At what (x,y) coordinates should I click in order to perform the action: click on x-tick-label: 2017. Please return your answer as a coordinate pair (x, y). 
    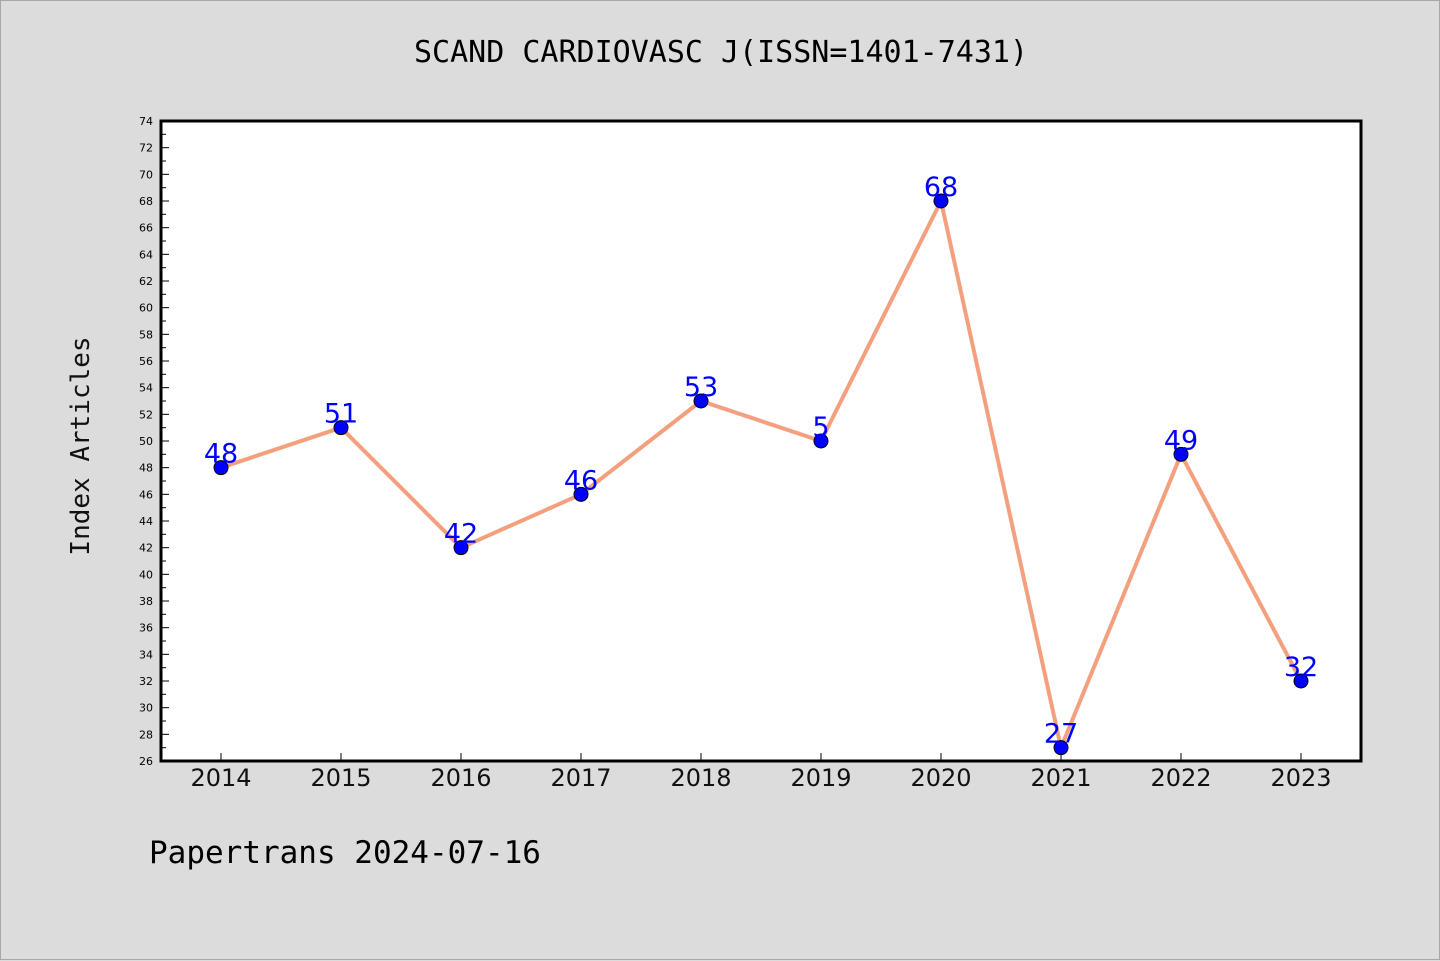
    Looking at the image, I should click on (580, 778).